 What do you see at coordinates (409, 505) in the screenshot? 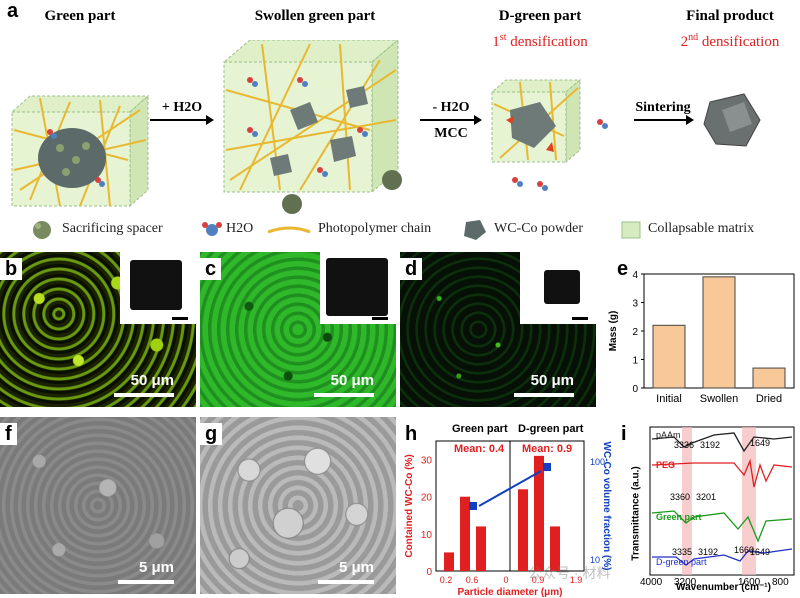
I see `h-ylabel: Contained WC-Co (%)` at bounding box center [409, 505].